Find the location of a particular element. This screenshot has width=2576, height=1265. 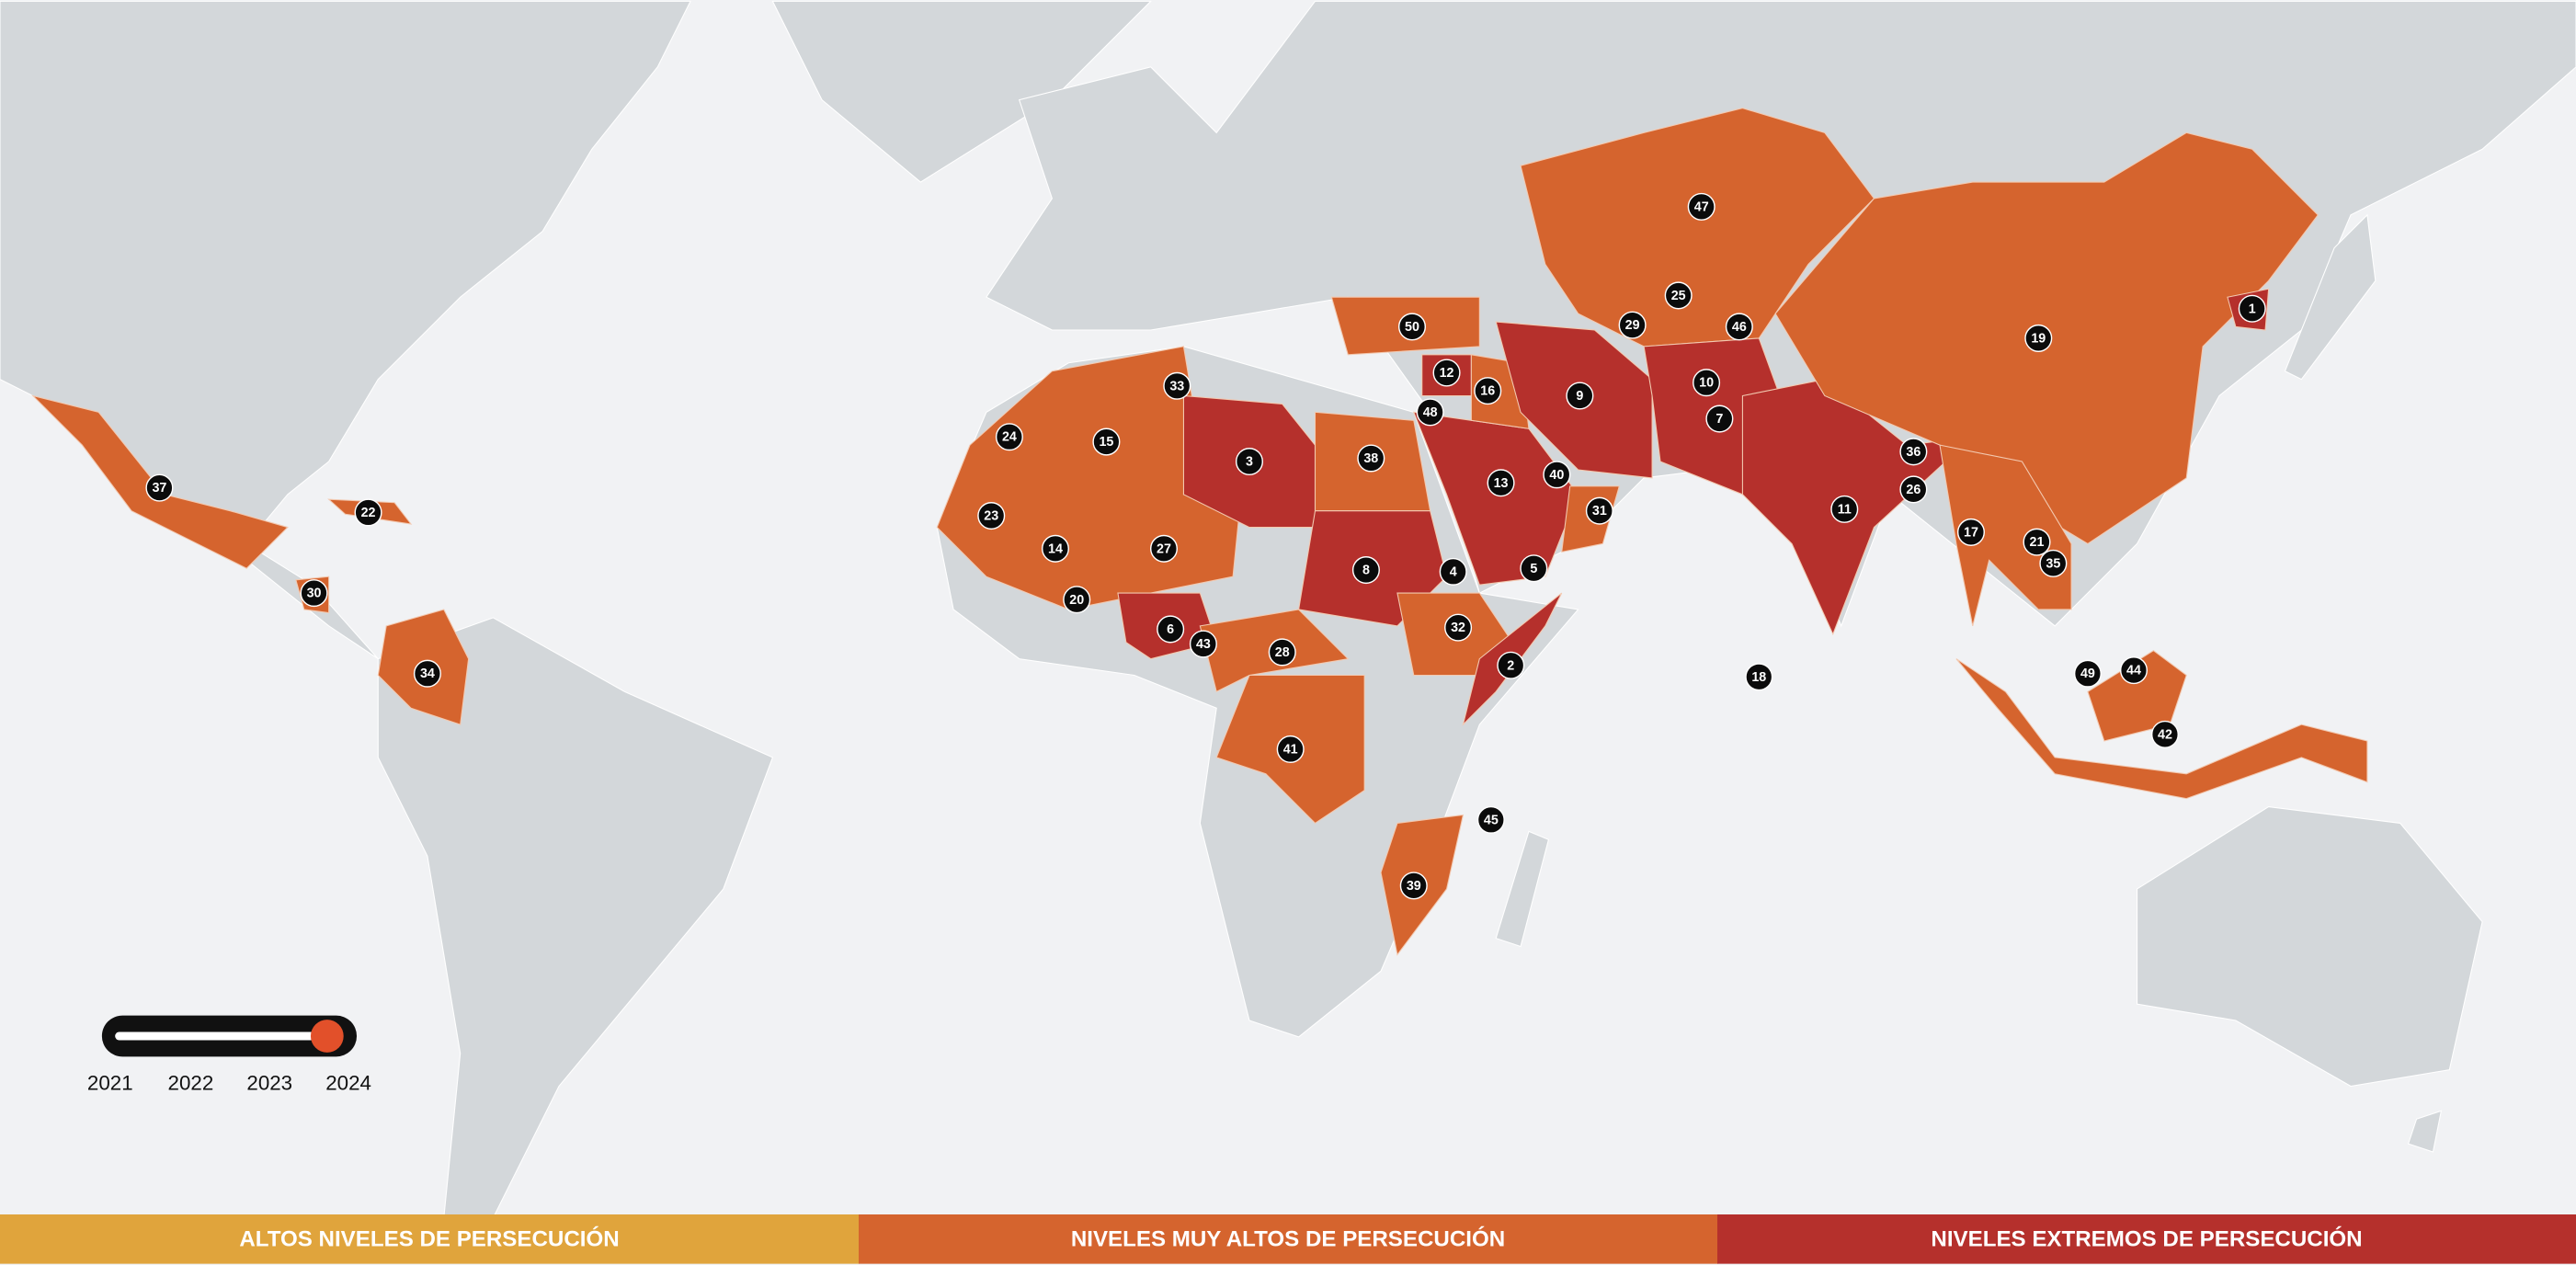

country-marker: 45 is located at coordinates (1490, 819).